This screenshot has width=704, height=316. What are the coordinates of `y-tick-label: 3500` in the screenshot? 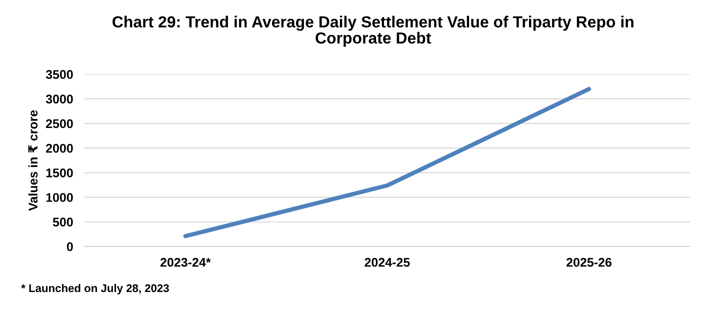 It's located at (59, 74).